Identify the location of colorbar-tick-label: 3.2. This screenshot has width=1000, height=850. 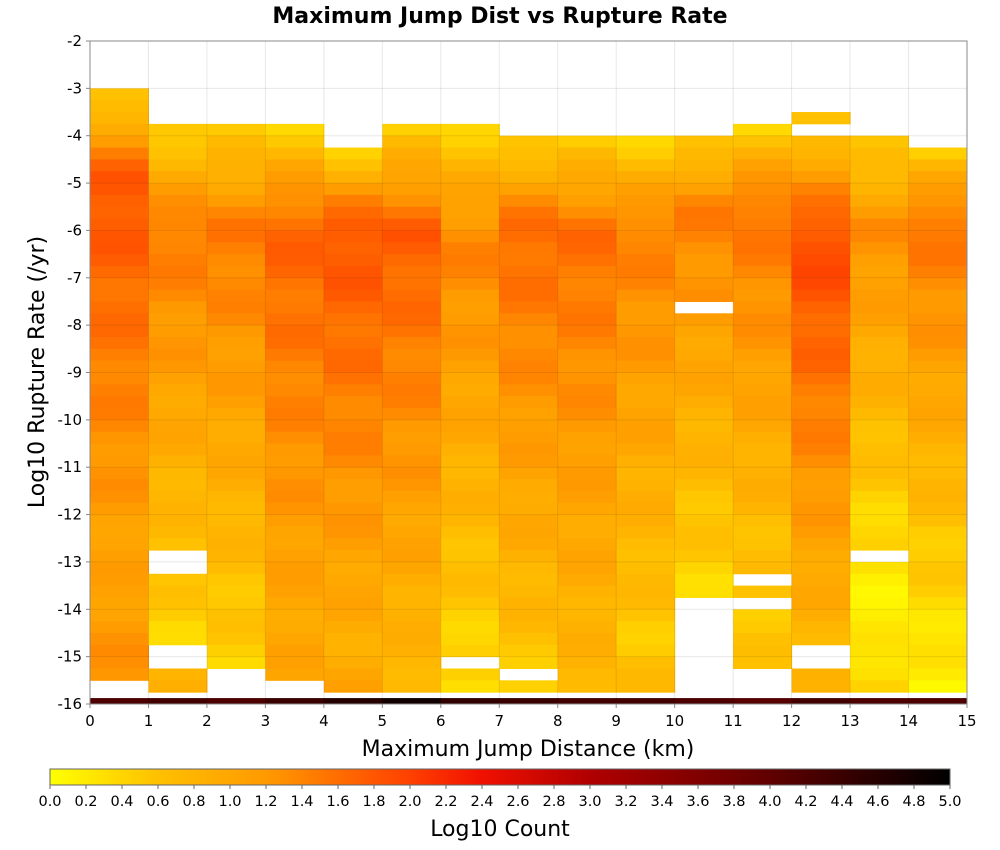
(625, 802).